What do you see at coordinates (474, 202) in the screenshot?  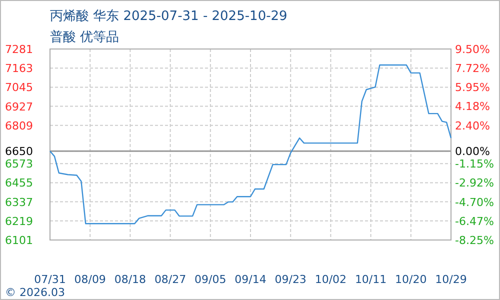 I see `y2-tick-label: -4.70%` at bounding box center [474, 202].